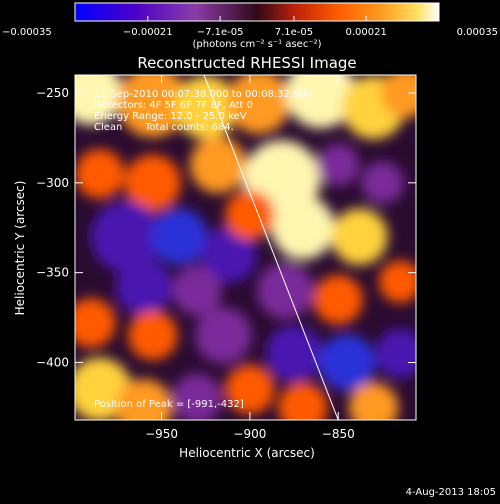 Image resolution: width=500 pixels, height=504 pixels. Describe the element at coordinates (247, 453) in the screenshot. I see `x-axis-label: Heliocentric X (arcsec)` at that location.